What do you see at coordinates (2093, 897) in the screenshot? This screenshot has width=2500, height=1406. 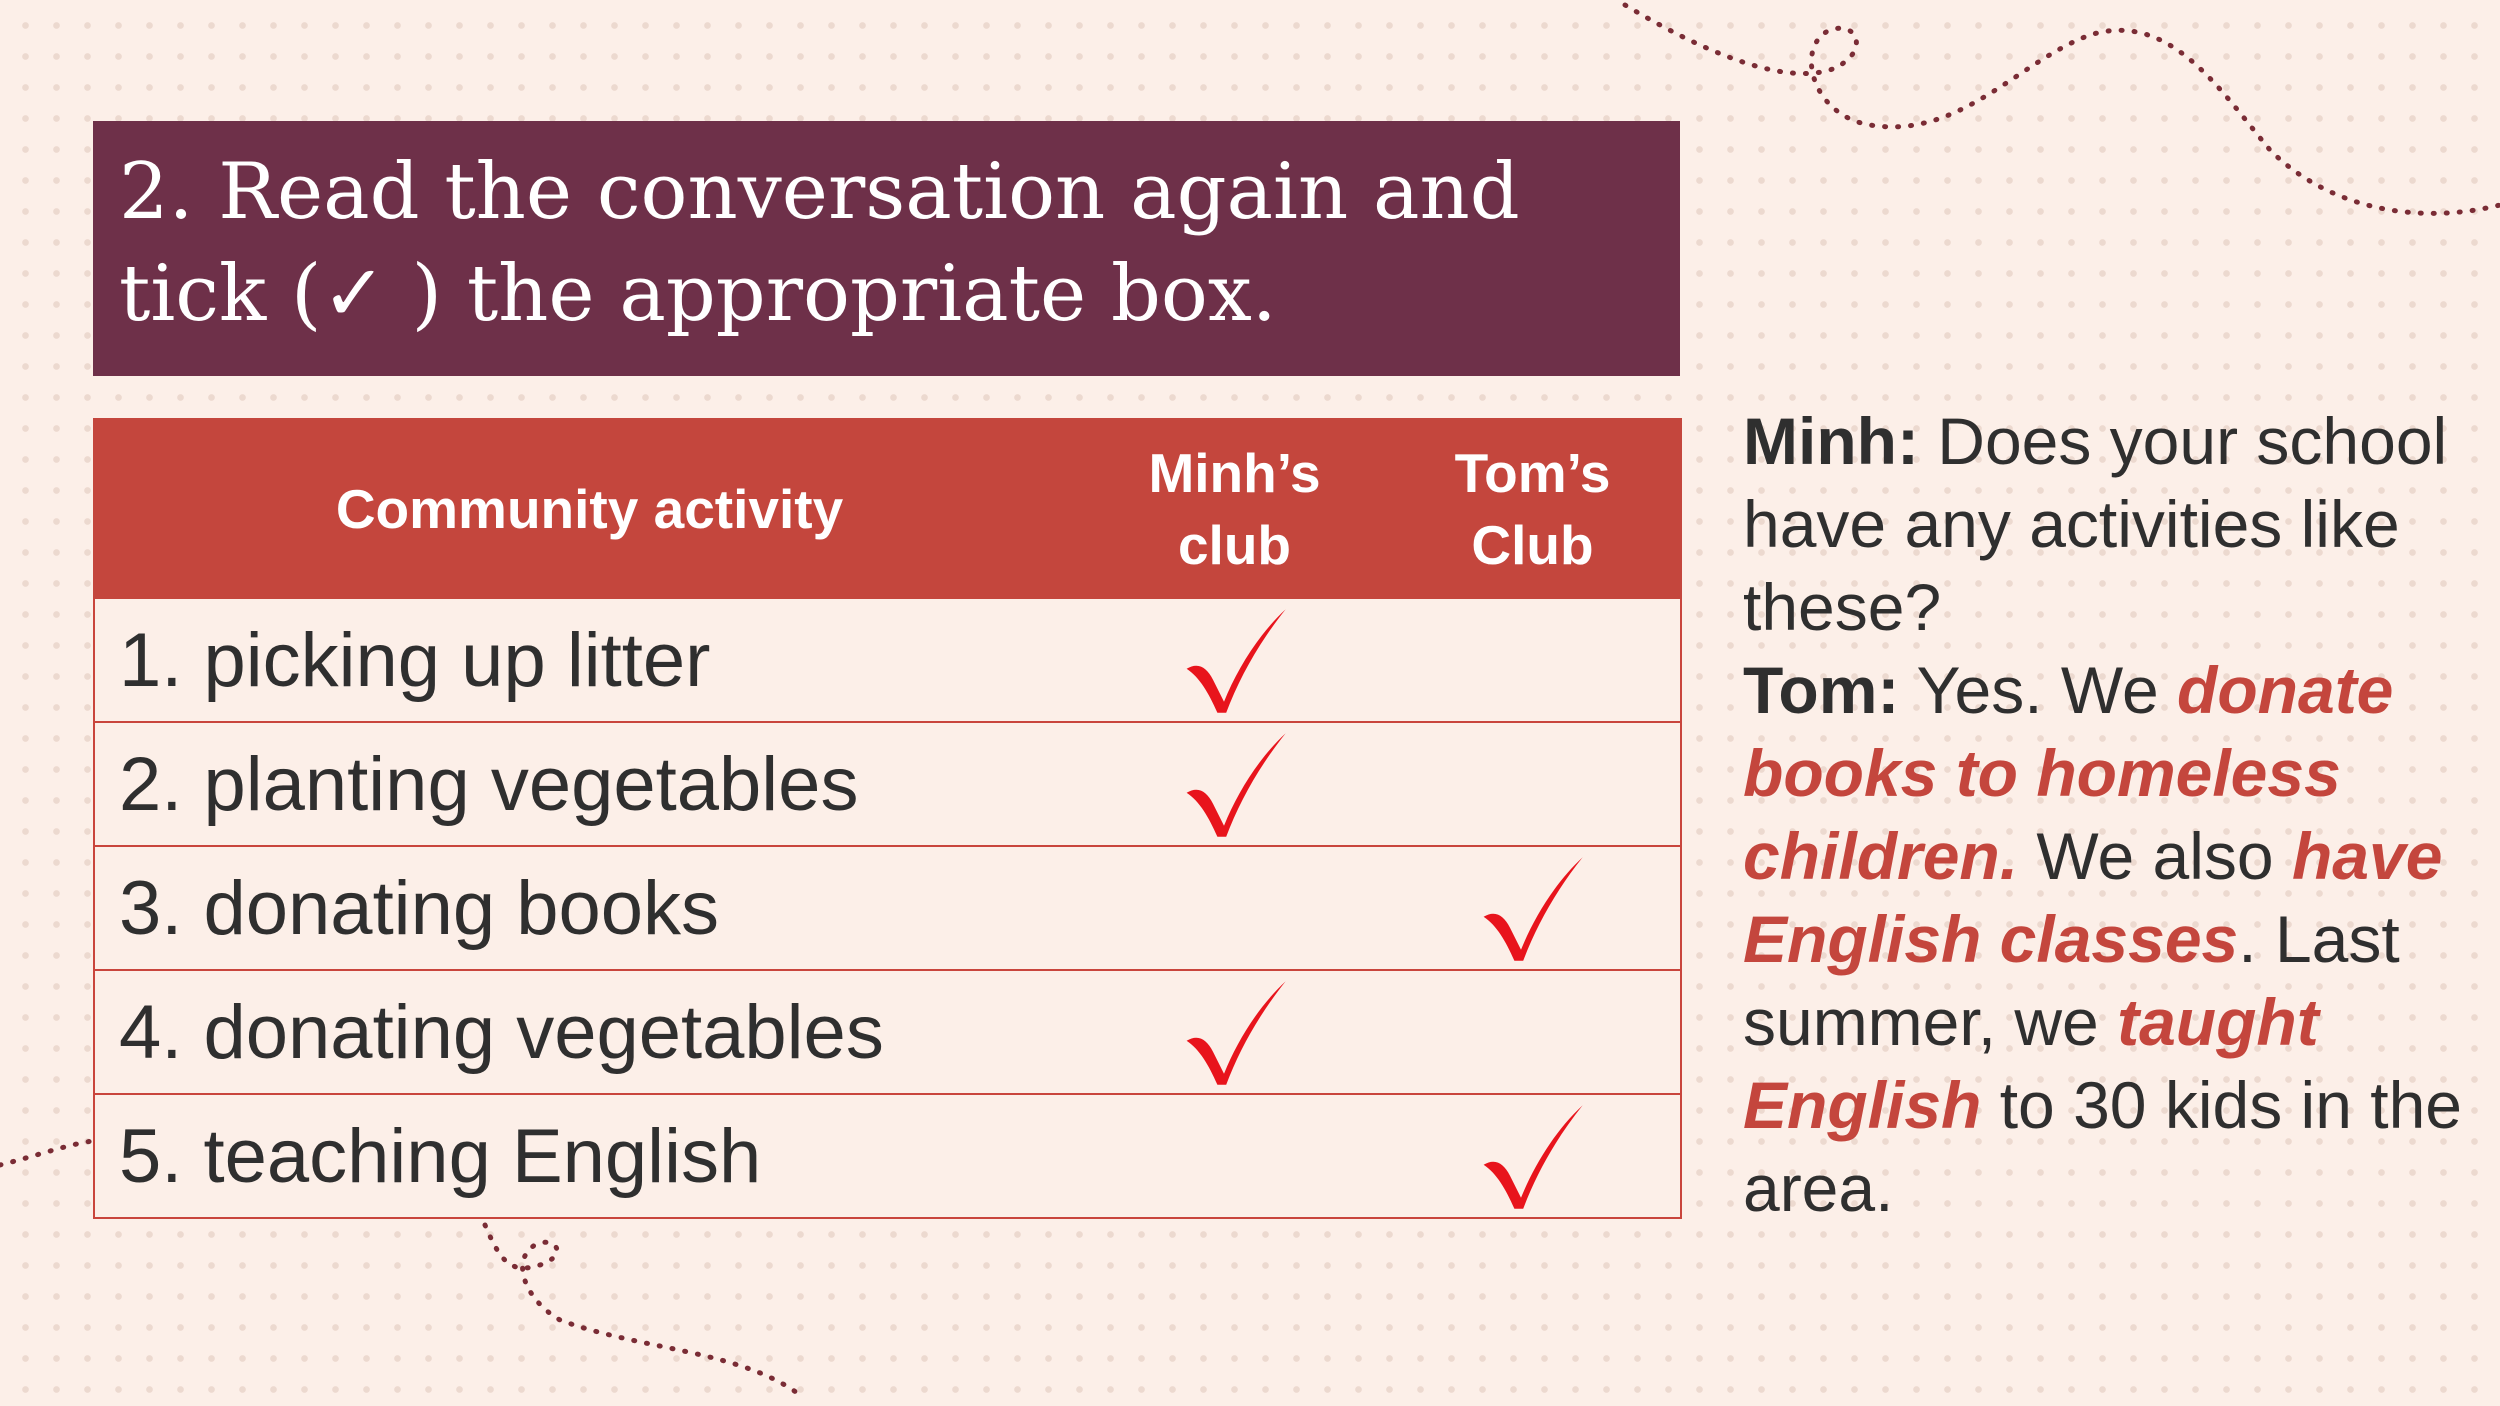 I see `highlight-english-classes: have English classes` at bounding box center [2093, 897].